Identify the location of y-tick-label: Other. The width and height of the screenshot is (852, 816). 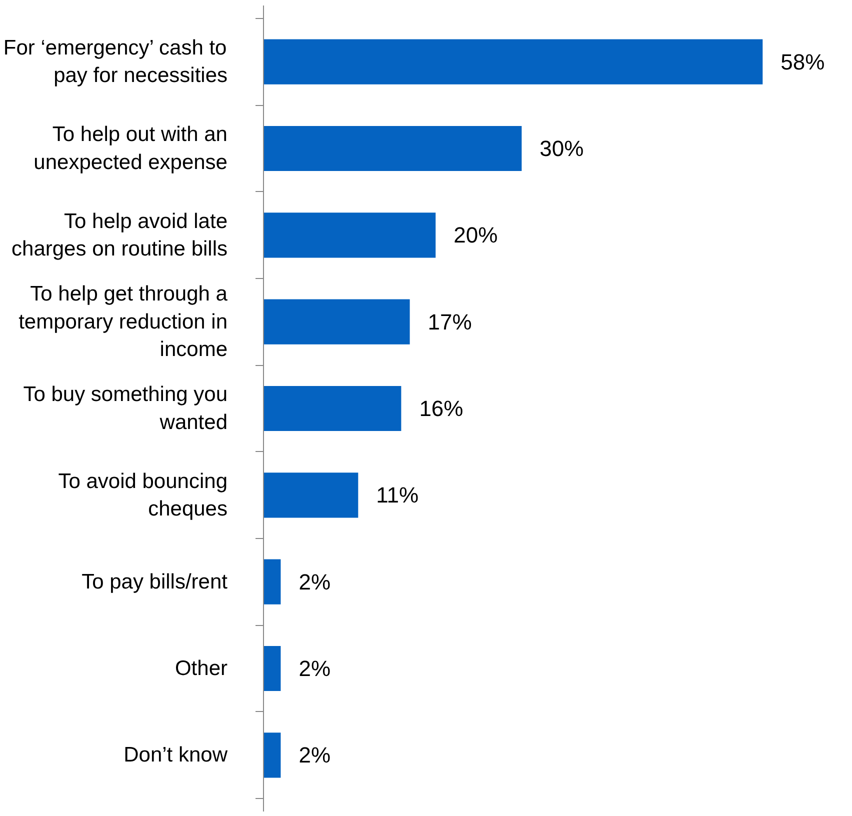
(201, 668).